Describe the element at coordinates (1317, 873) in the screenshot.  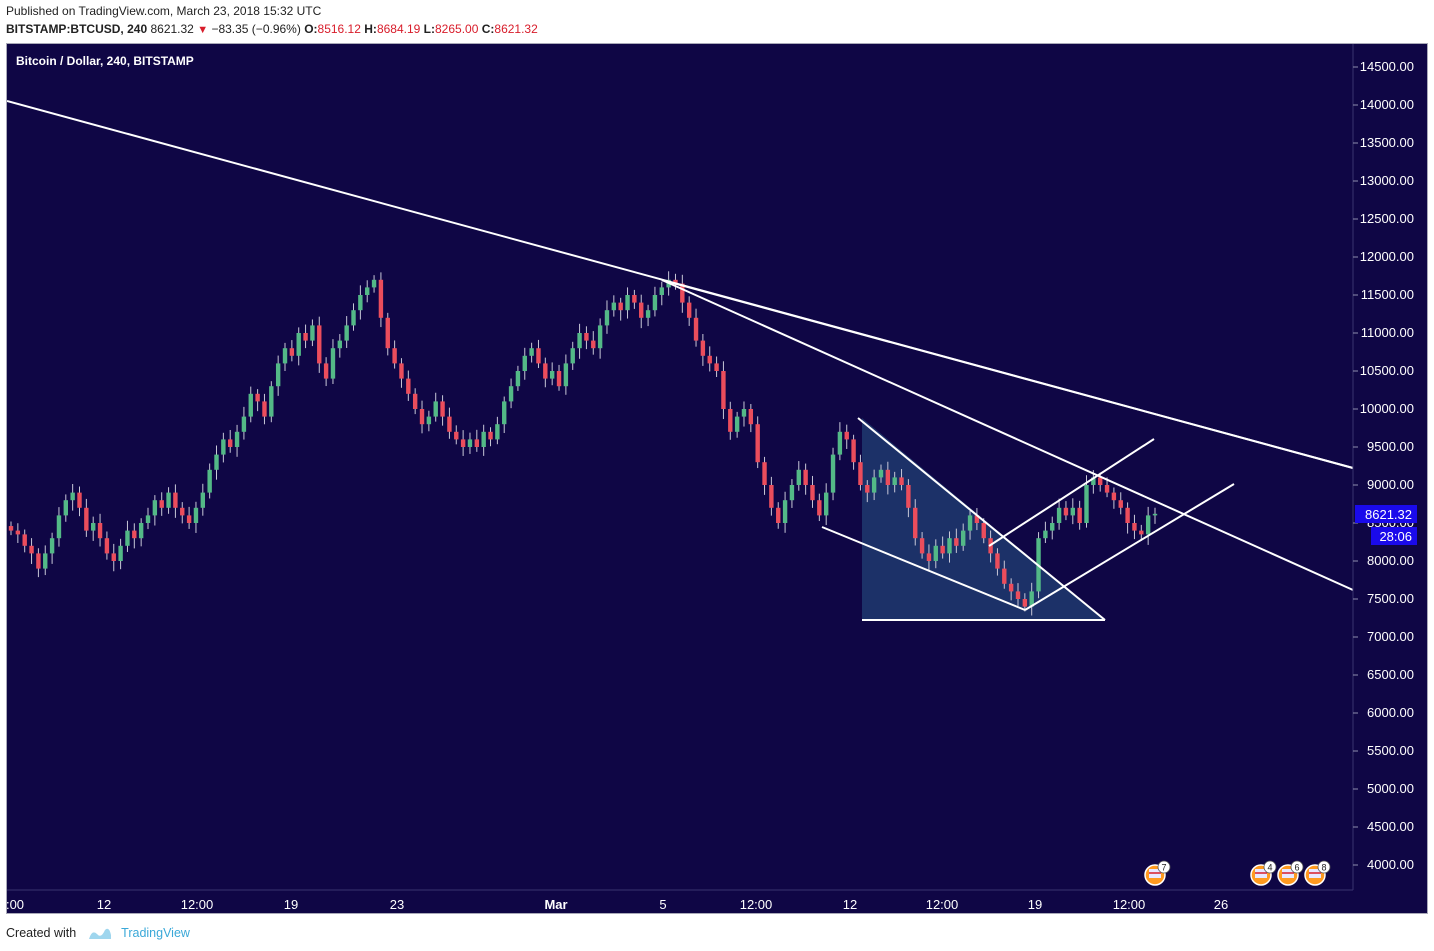
I see `event-flag-icon: 8` at that location.